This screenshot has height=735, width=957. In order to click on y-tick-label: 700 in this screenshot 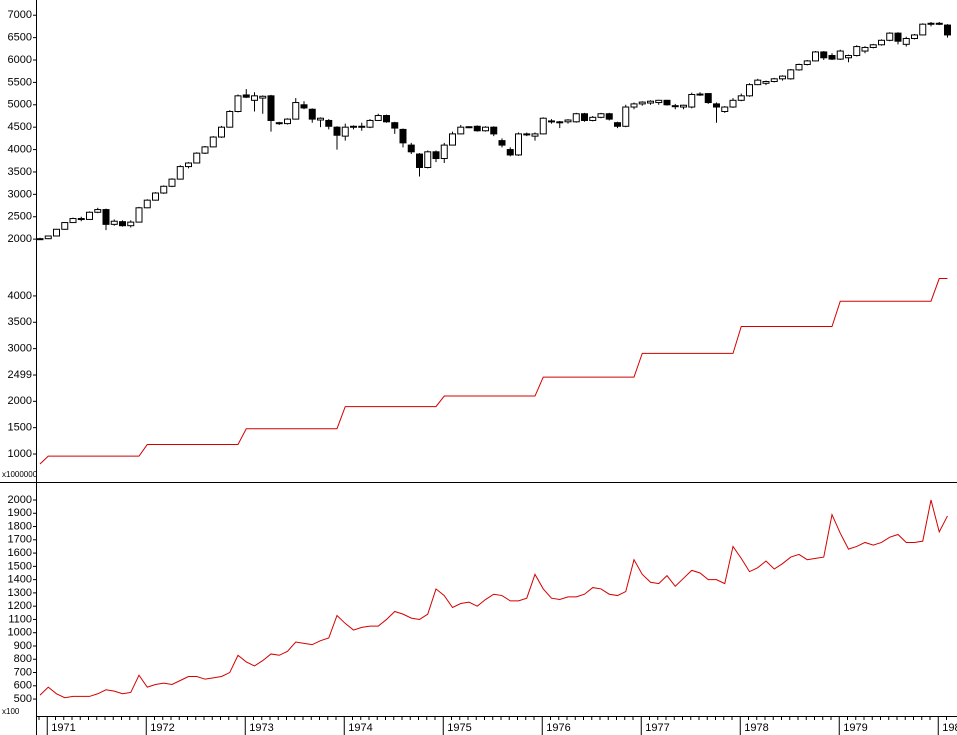, I will do `click(23, 672)`.